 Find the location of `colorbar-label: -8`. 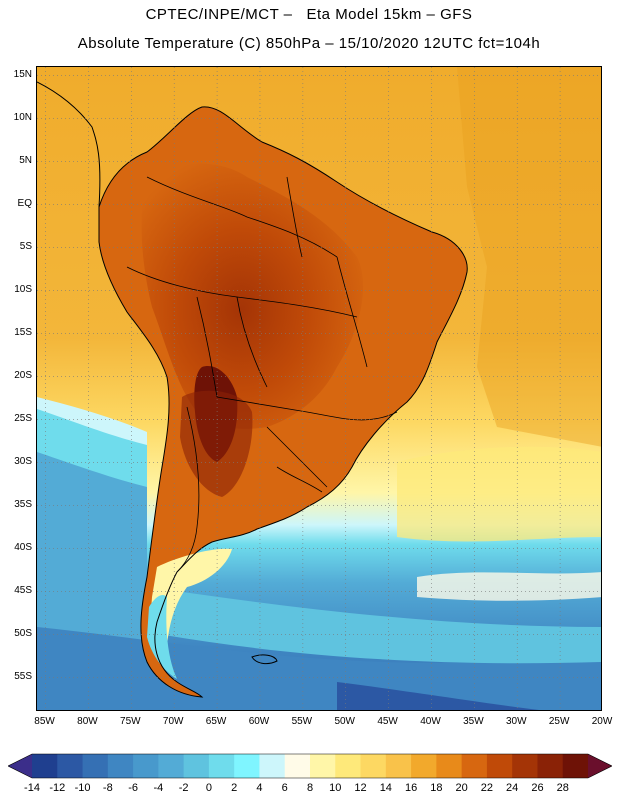

colorbar-label: -8 is located at coordinates (107, 788).